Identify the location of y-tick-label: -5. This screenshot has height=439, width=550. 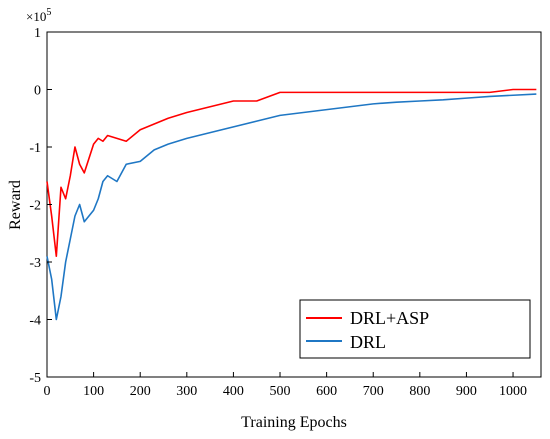
(35, 378).